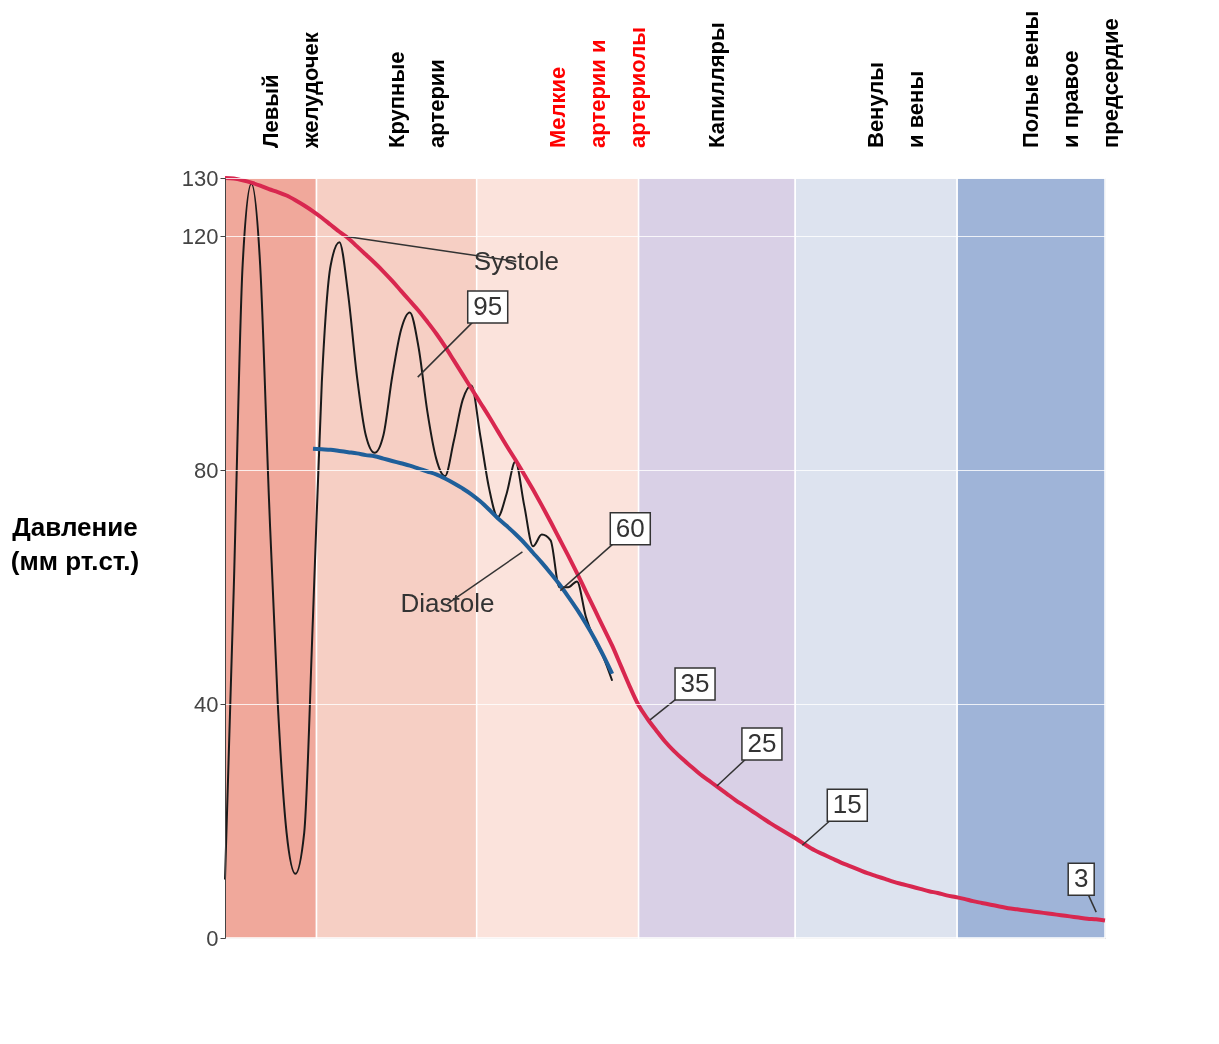  What do you see at coordinates (630, 527) in the screenshot?
I see `annotation: 60` at bounding box center [630, 527].